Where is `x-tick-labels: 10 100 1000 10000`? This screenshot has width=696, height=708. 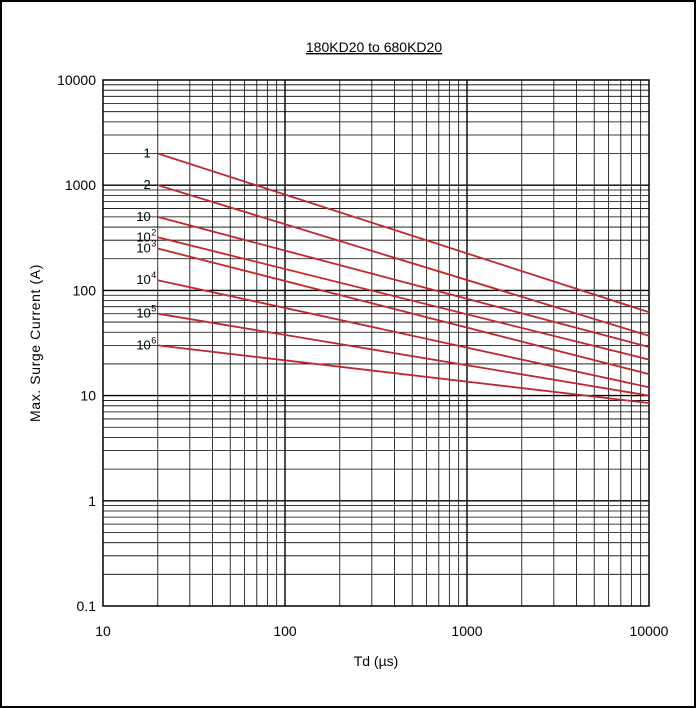 x-tick-labels: 10 100 1000 10000 is located at coordinates (381, 631).